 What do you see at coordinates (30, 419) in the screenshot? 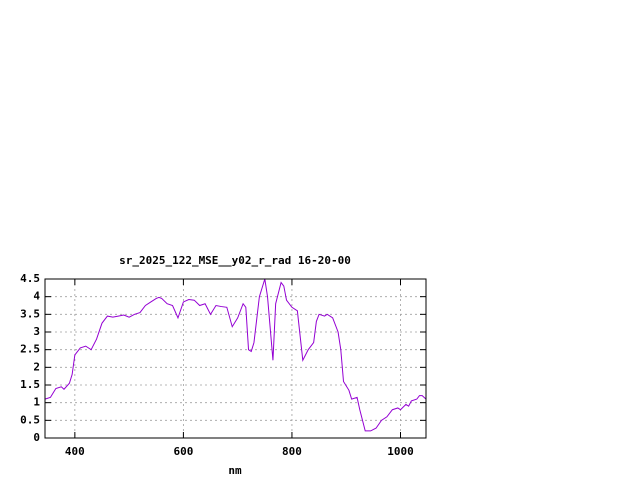
I see `y-tick-label: 0.5` at bounding box center [30, 419].